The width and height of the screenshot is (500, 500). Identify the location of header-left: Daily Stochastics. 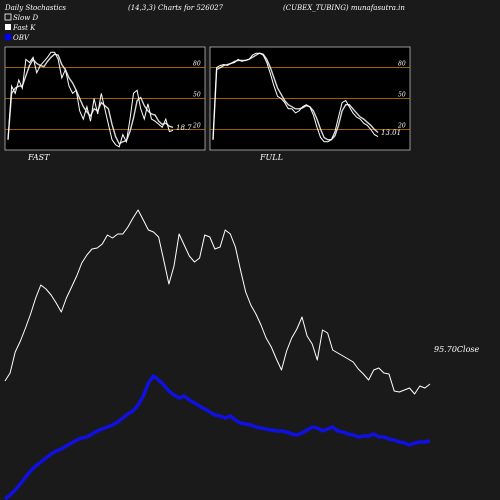
(35, 8).